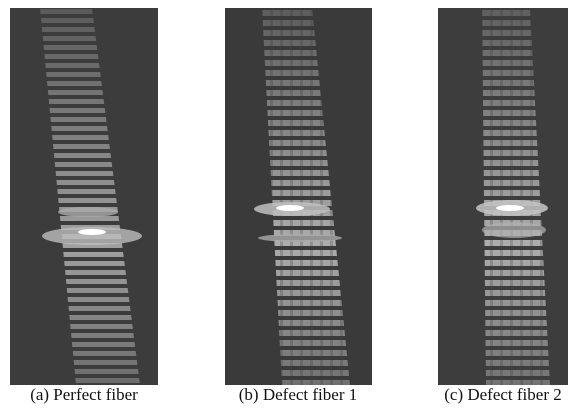  Describe the element at coordinates (84, 394) in the screenshot. I see `caption: (a) Perfect fiber` at that location.